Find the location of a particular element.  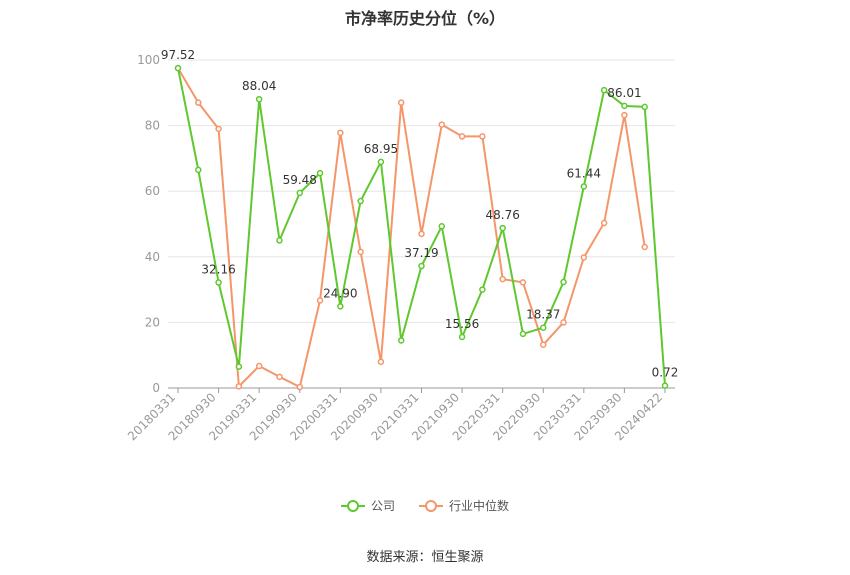

legend-label-industry: 行业中位数 is located at coordinates (479, 506).